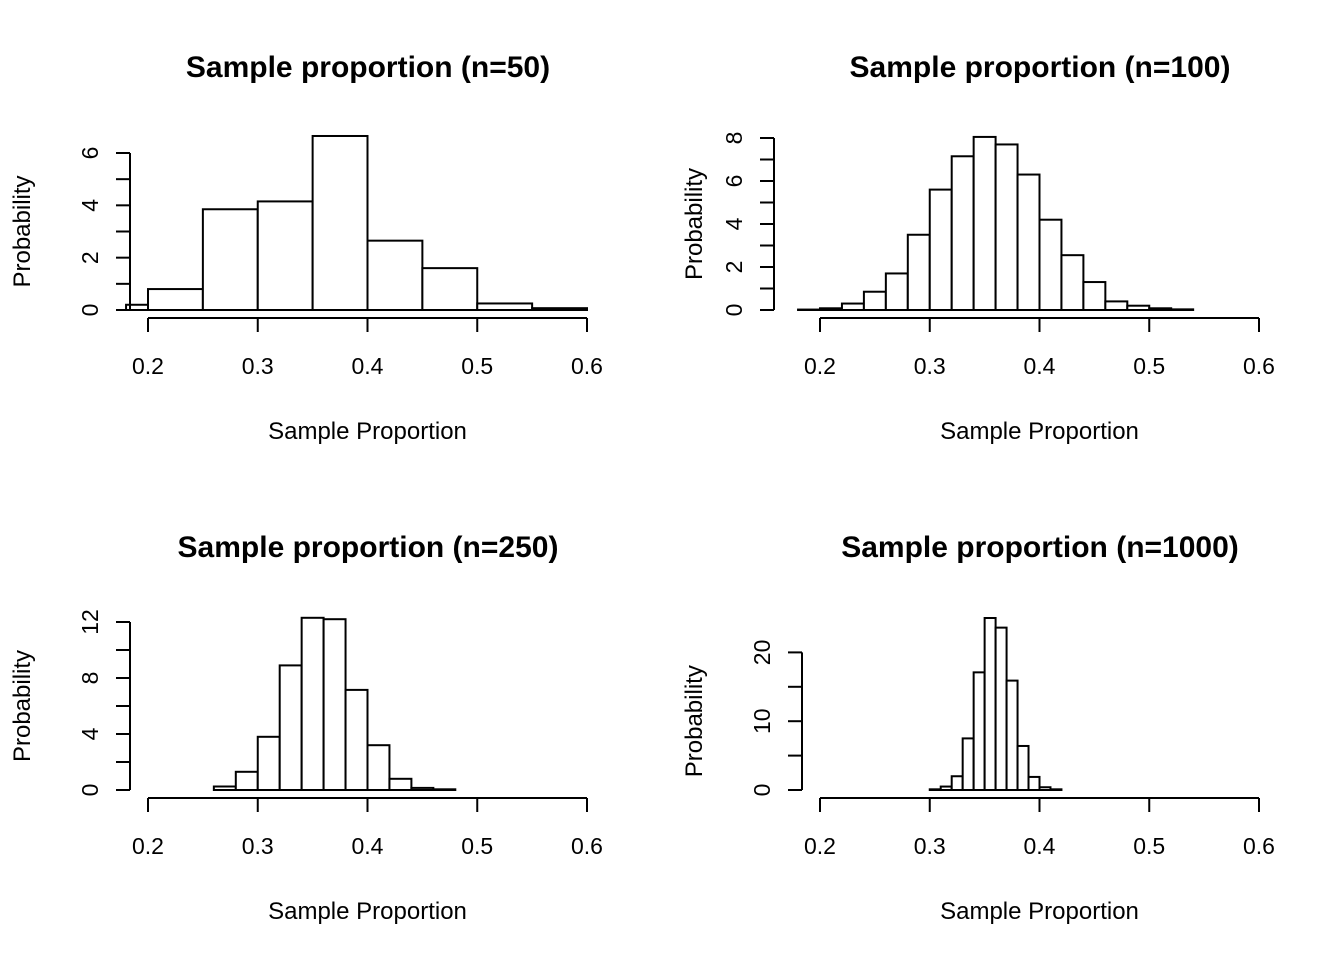 The image size is (1344, 960). What do you see at coordinates (1040, 67) in the screenshot?
I see `chart-title: Sample proportion (n=100)` at bounding box center [1040, 67].